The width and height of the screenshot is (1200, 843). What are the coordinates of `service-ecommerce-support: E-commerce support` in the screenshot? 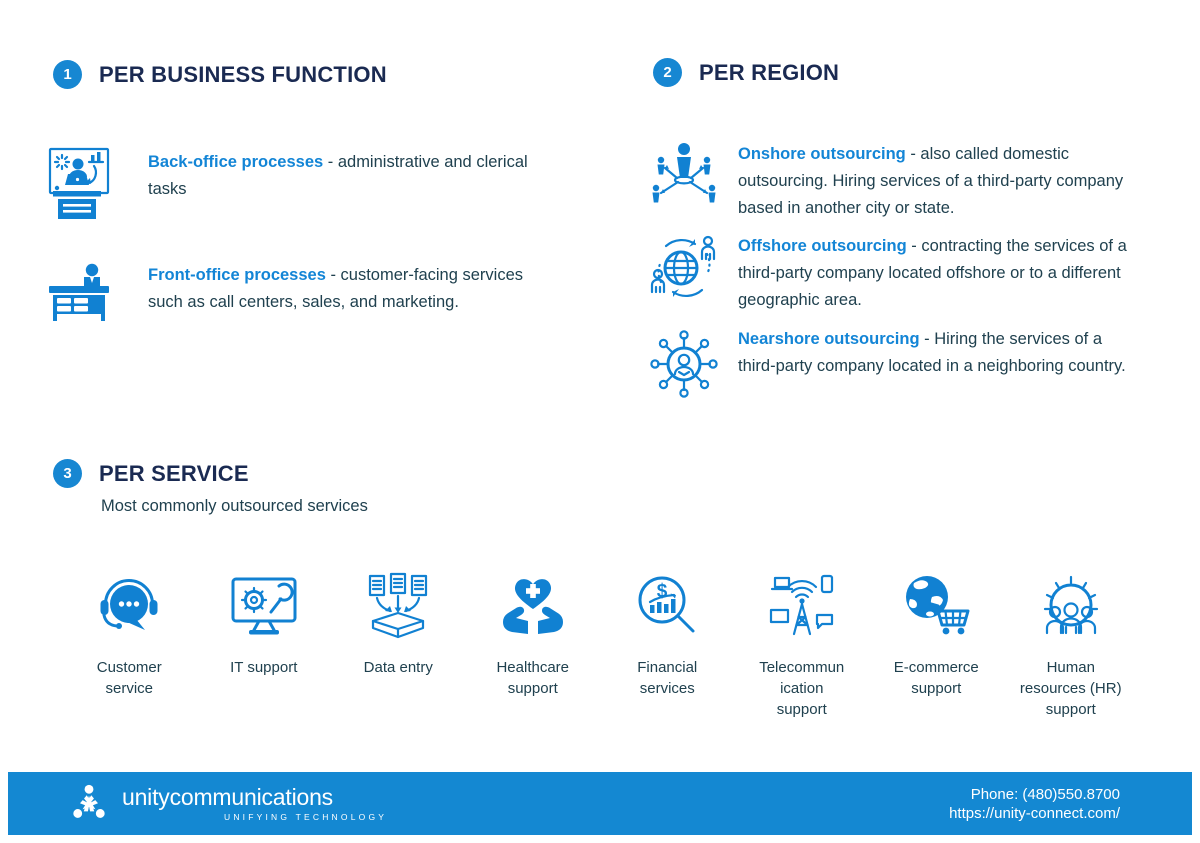 It's located at (936, 645).